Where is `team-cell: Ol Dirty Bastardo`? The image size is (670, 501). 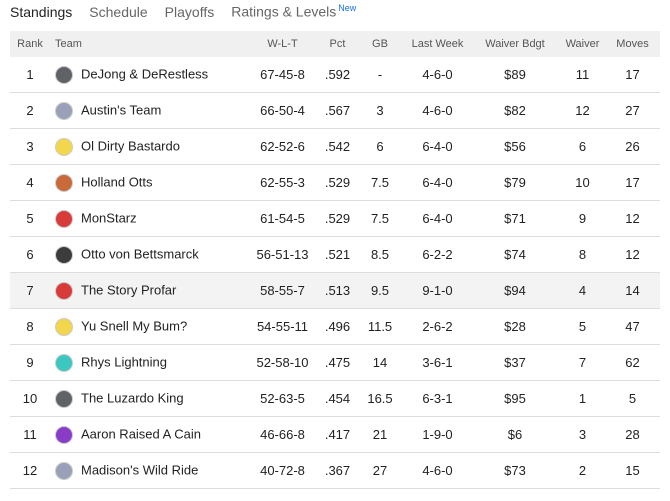
team-cell: Ol Dirty Bastardo is located at coordinates (147, 146).